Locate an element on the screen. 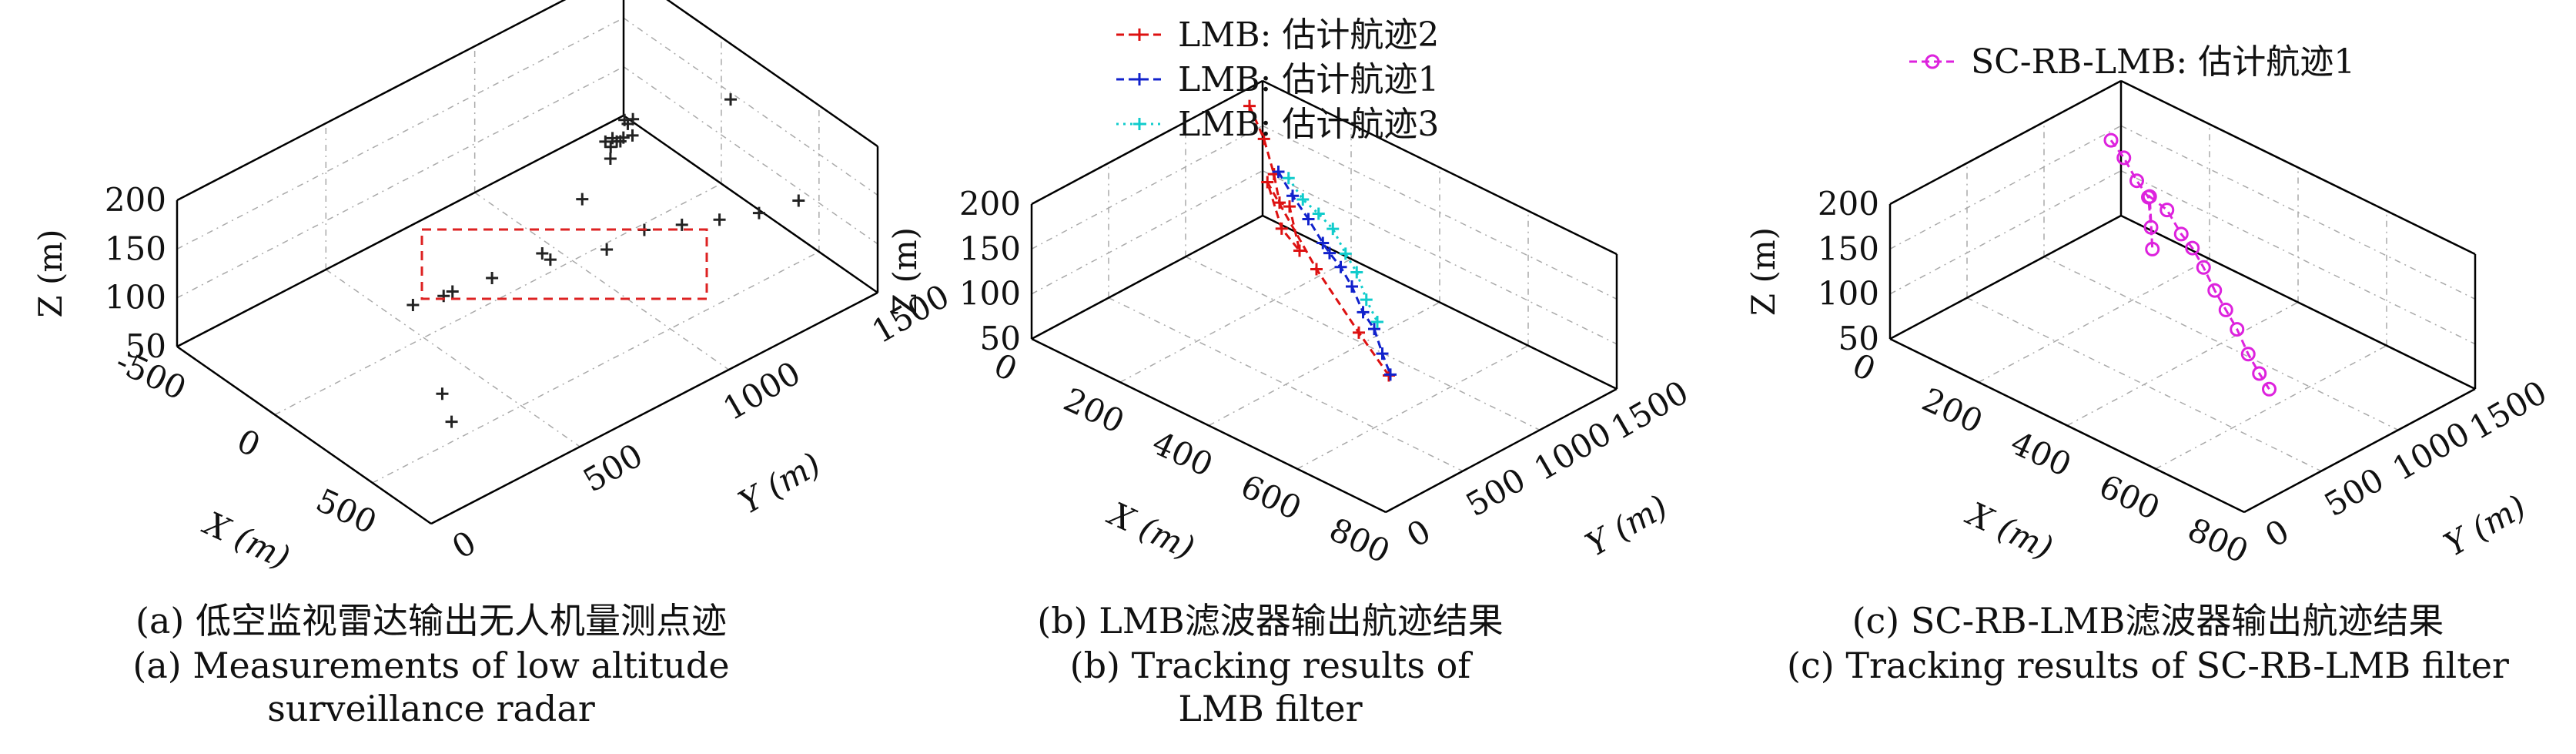 Image resolution: width=2576 pixels, height=754 pixels. legend-label: LMB: 估计航迹1 is located at coordinates (1309, 79).